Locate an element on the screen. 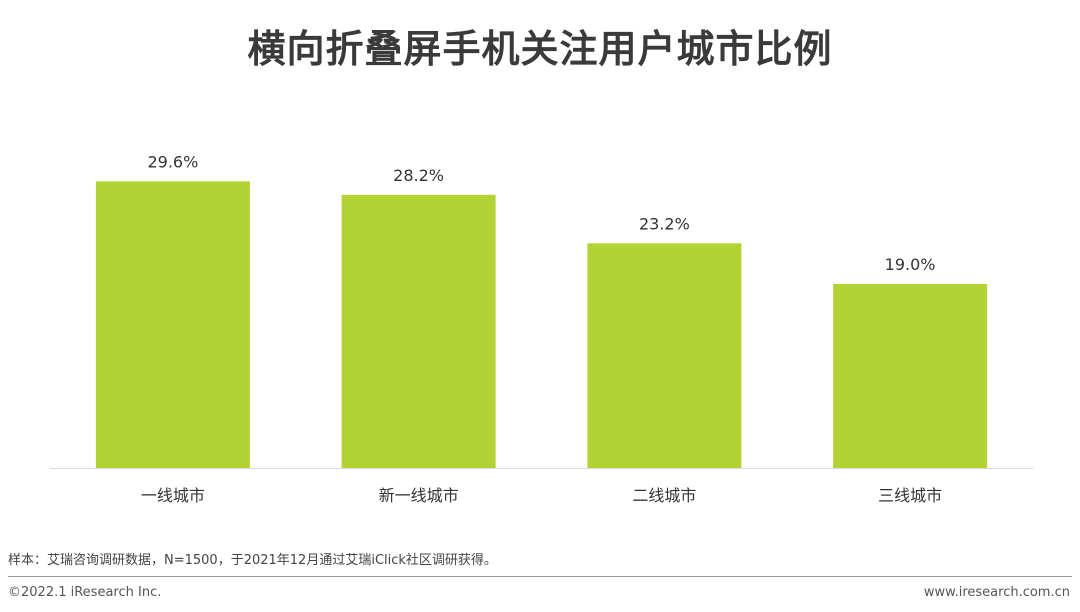 This screenshot has width=1080, height=612. x-tick-label-3: 二线城市 is located at coordinates (664, 495).